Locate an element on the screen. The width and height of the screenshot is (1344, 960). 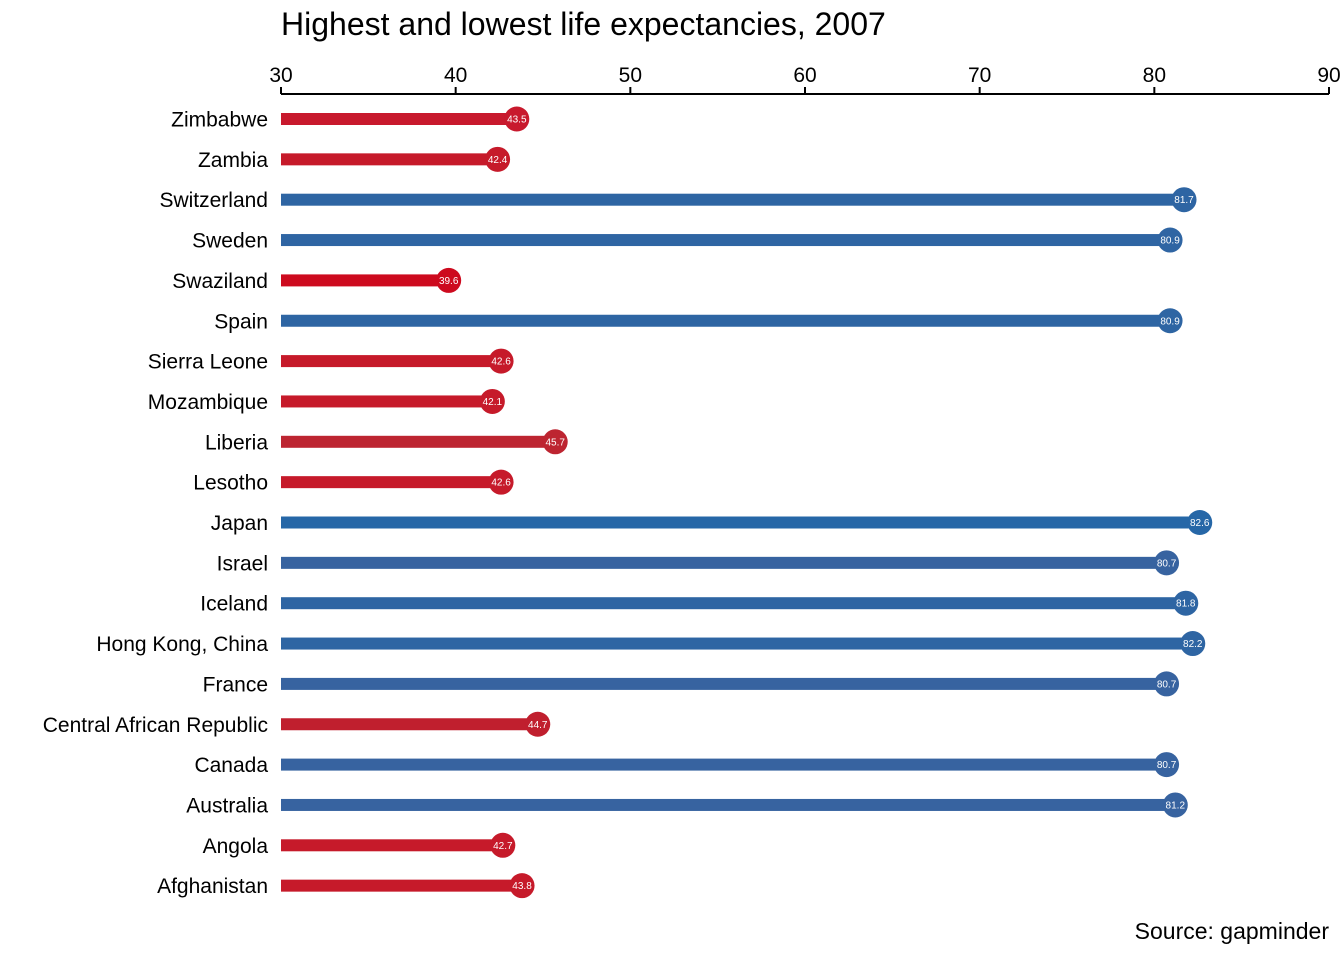
value-label: 42.1 is located at coordinates (493, 402).